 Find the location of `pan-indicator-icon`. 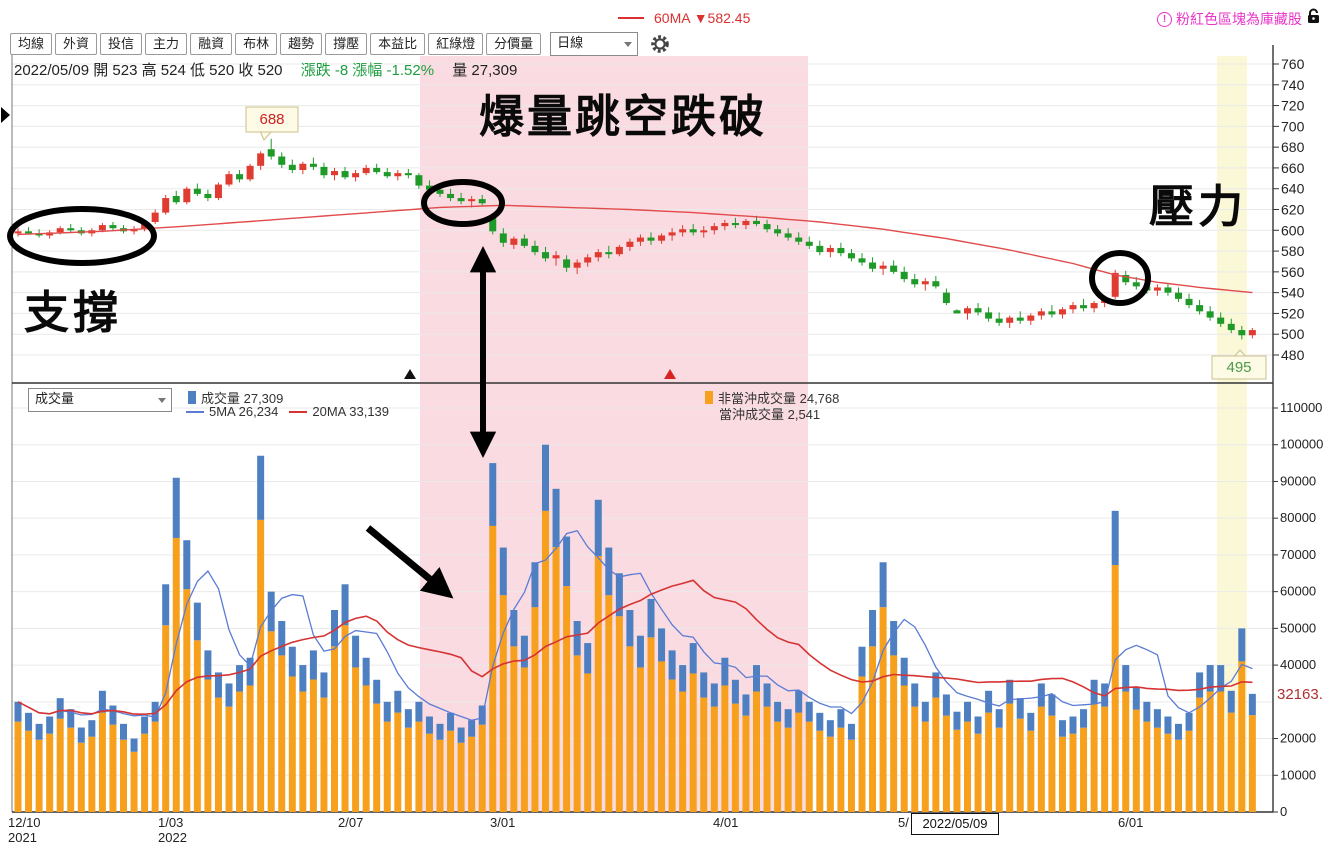

pan-indicator-icon is located at coordinates (5, 115).